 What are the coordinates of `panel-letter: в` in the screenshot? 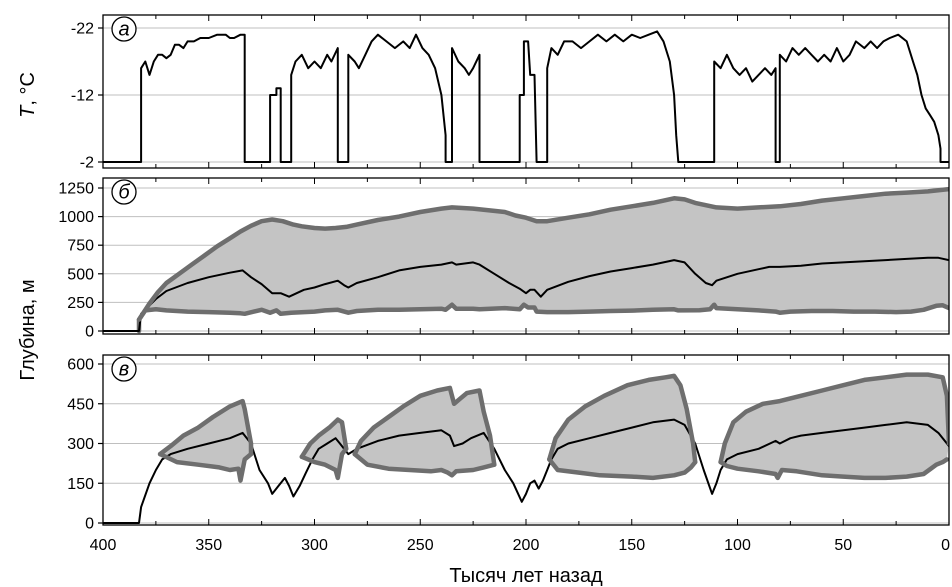 It's located at (124, 370).